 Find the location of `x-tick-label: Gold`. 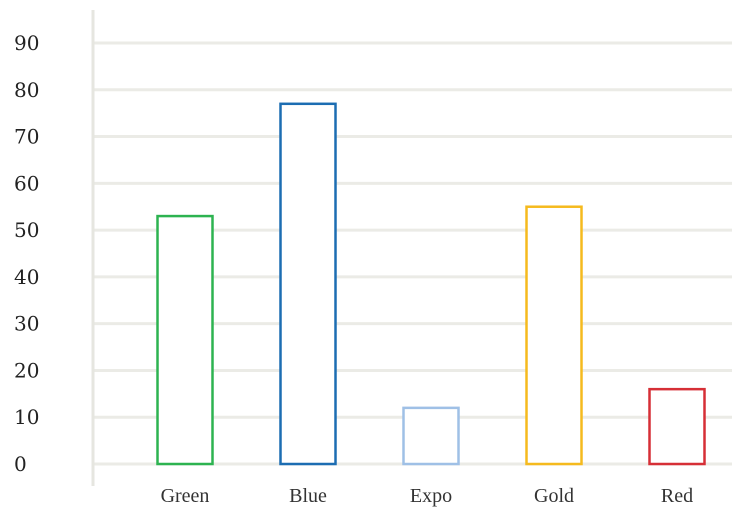

x-tick-label: Gold is located at coordinates (554, 496).